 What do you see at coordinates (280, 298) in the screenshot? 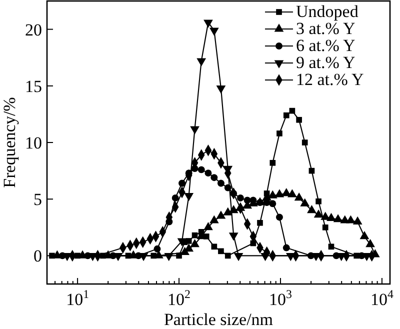
I see `x-tick-label: 10$^{3}$` at bounding box center [280, 298].